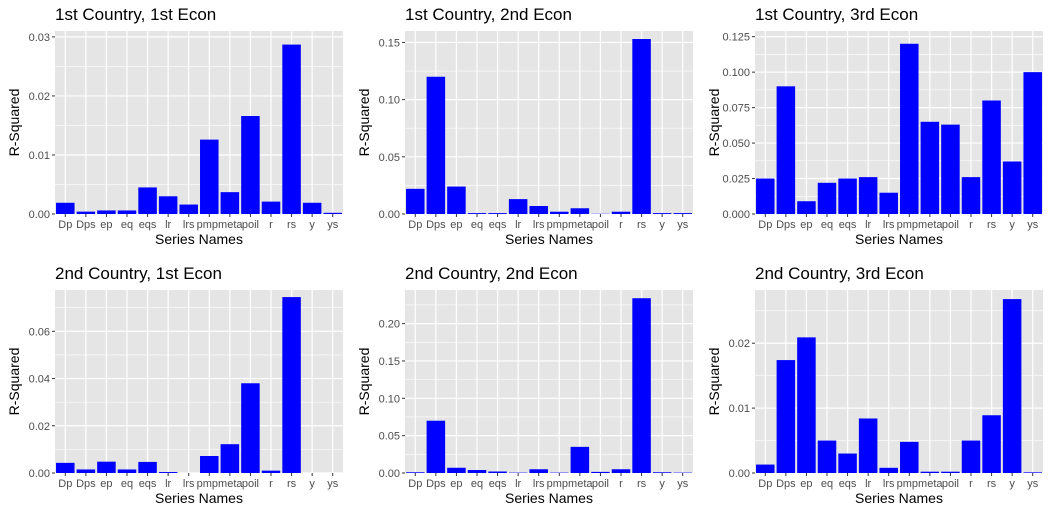 The width and height of the screenshot is (1052, 518). I want to click on y-tick-label: 0.02, so click(39, 427).